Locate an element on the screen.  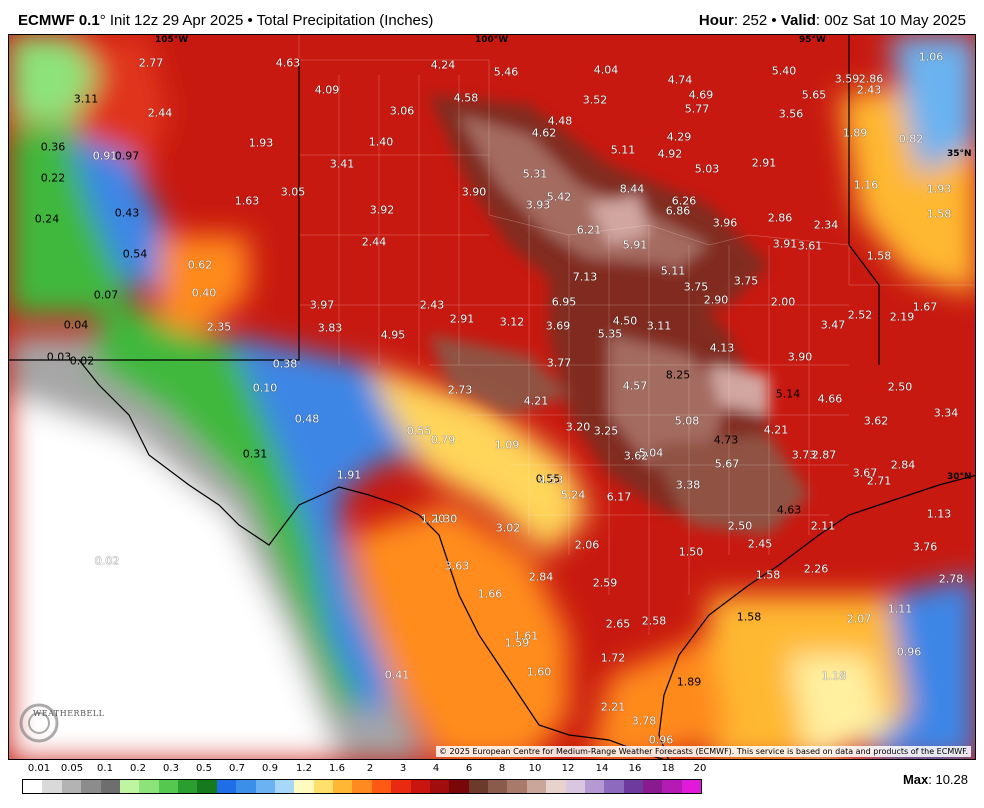
valid-info: Hour: 252 • Valid: 00z Sat 10 May 2025 is located at coordinates (832, 20).